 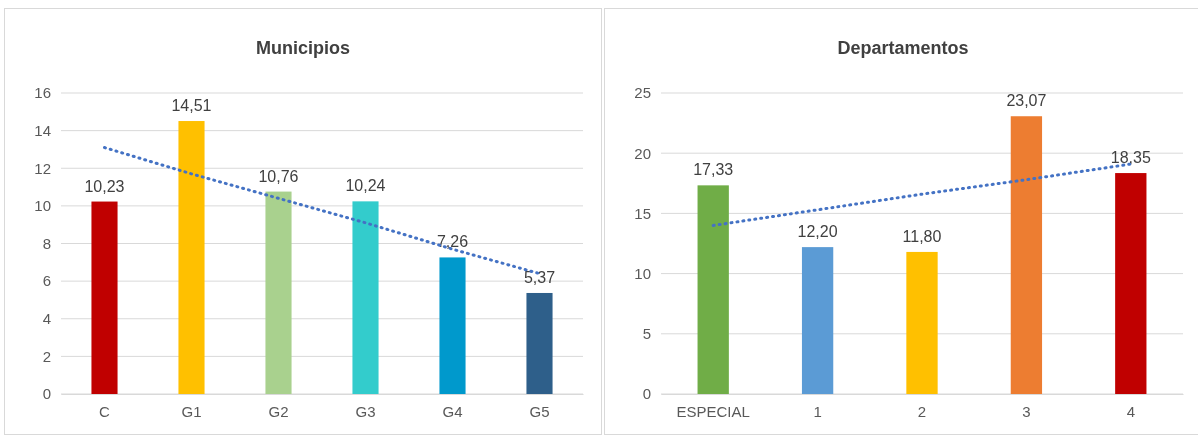 What do you see at coordinates (42, 93) in the screenshot?
I see `y-tick-label: 16` at bounding box center [42, 93].